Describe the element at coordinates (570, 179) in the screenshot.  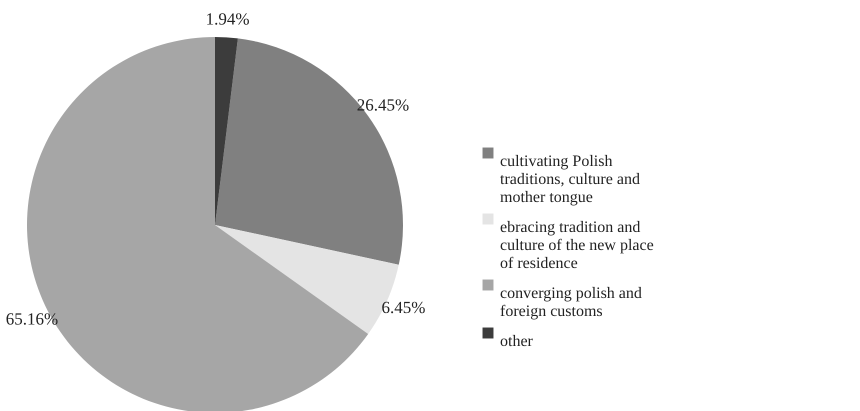
I see `legend-label: cultivating Polish traditions, culture and mother tongue` at that location.